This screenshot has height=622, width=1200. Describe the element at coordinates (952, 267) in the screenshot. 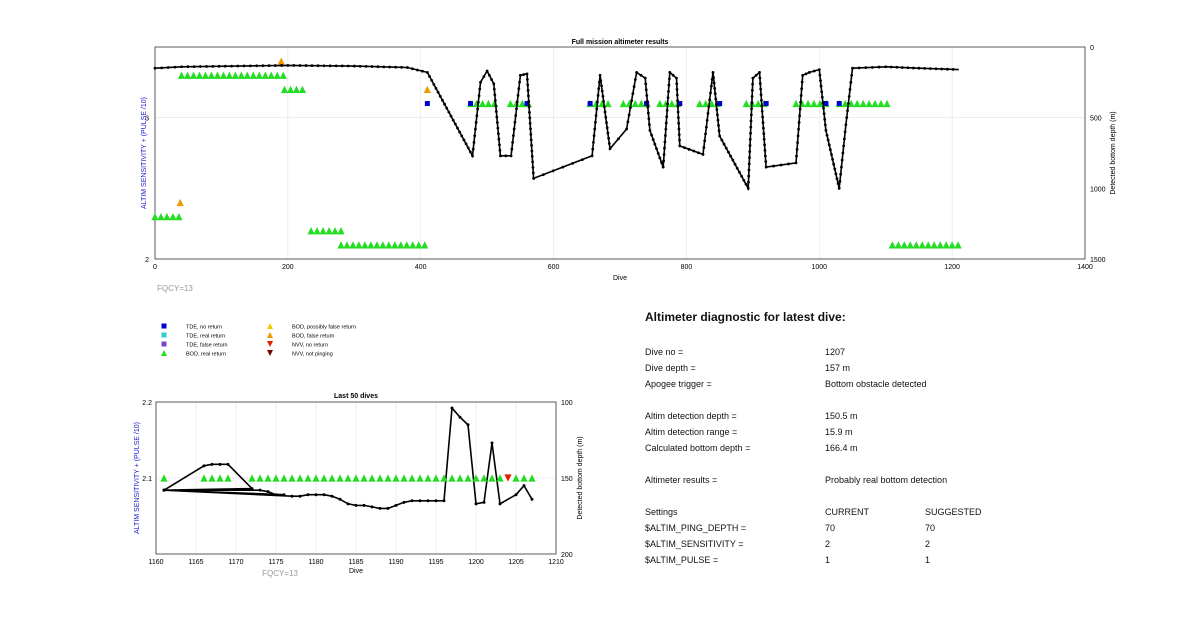

I see `chart1-x-tick-label: 1200` at that location.